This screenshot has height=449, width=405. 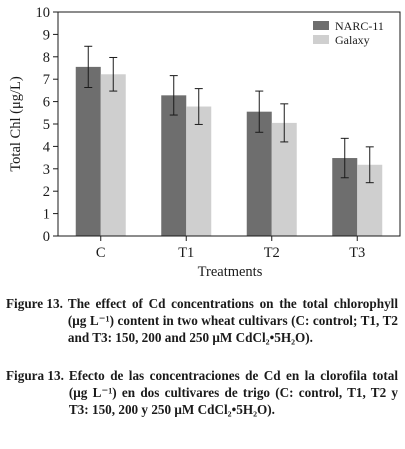 What do you see at coordinates (369, 165) in the screenshot?
I see `error-bar-galaxy-t3` at bounding box center [369, 165].